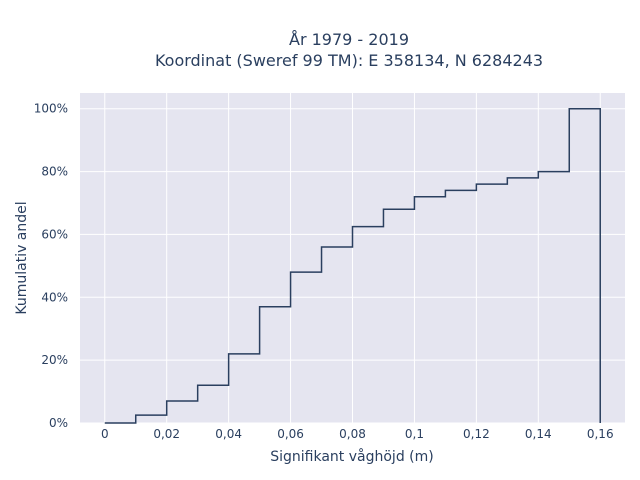 The height and width of the screenshot is (480, 640). What do you see at coordinates (51, 109) in the screenshot?
I see `y-tick-label: 100%` at bounding box center [51, 109].